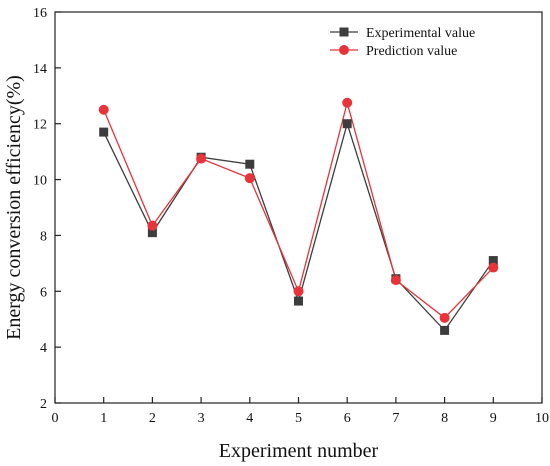 This screenshot has width=550, height=466. I want to click on y-tick-label: 2, so click(43, 404).